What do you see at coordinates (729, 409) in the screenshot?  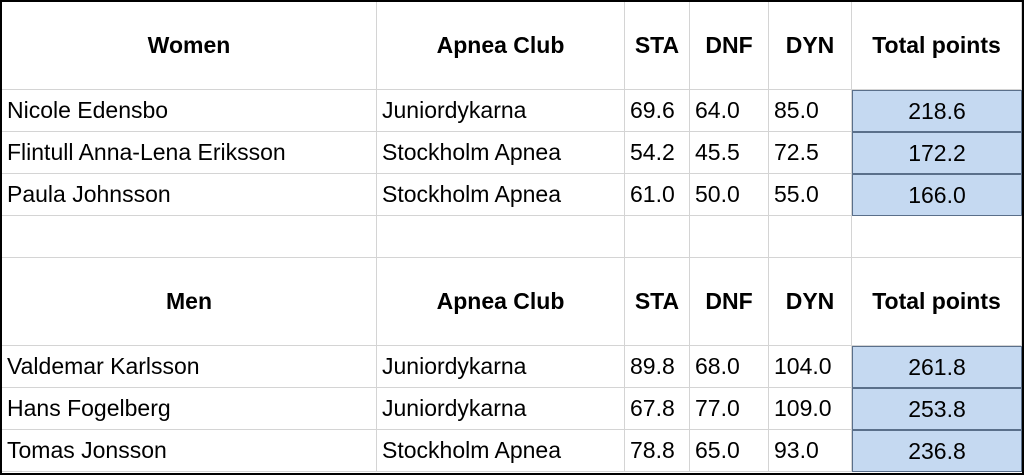 I see `score-cell: 77.0` at bounding box center [729, 409].